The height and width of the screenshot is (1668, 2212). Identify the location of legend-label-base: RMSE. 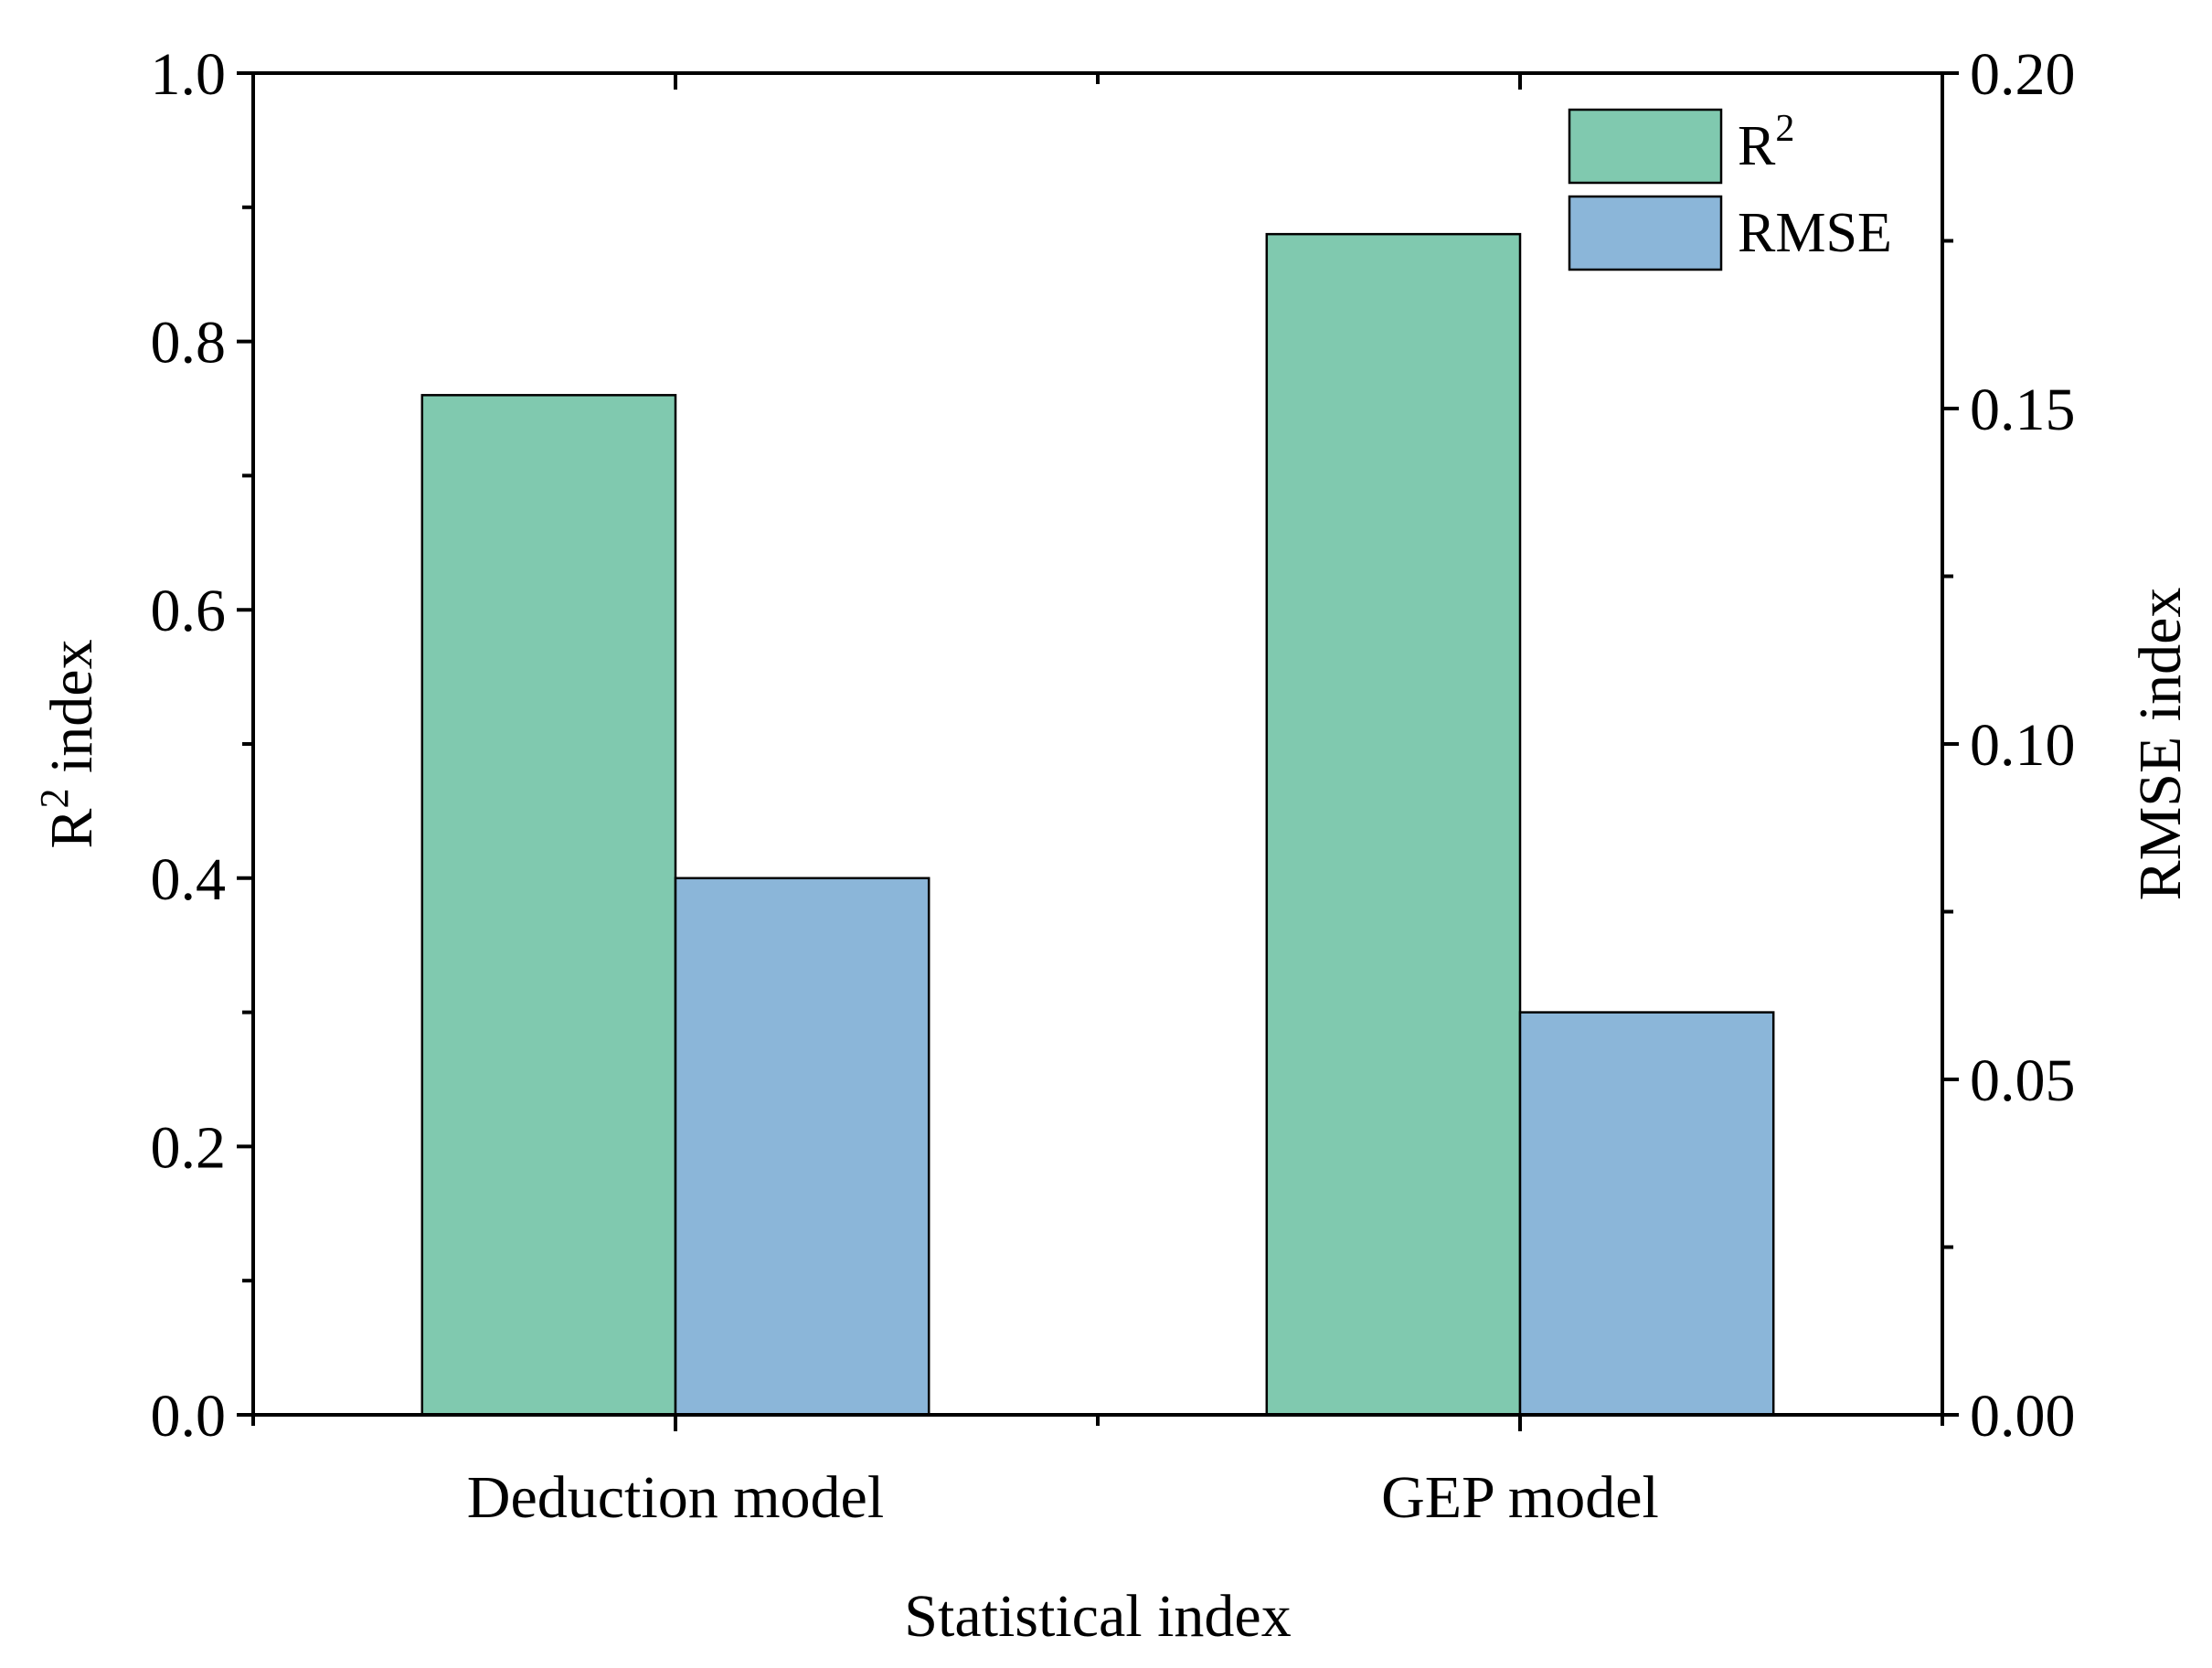
(1815, 233).